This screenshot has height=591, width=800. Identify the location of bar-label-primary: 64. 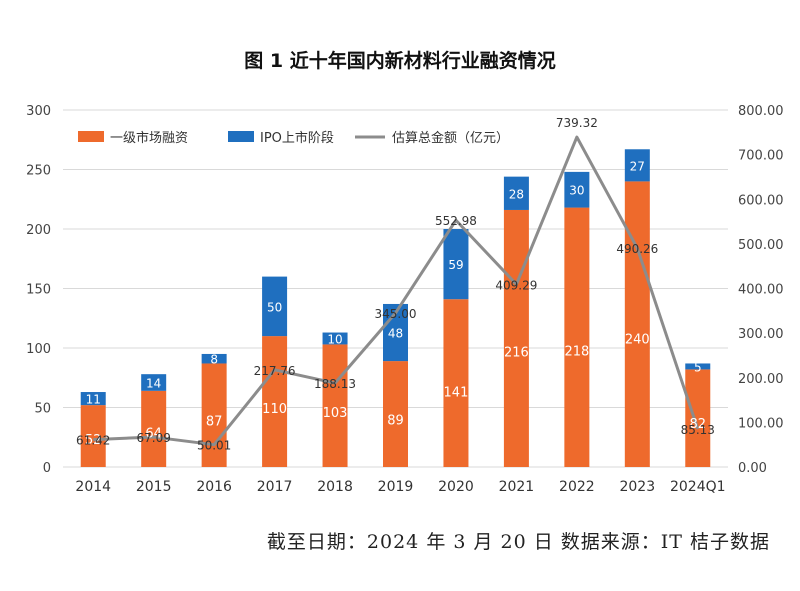
(153, 434).